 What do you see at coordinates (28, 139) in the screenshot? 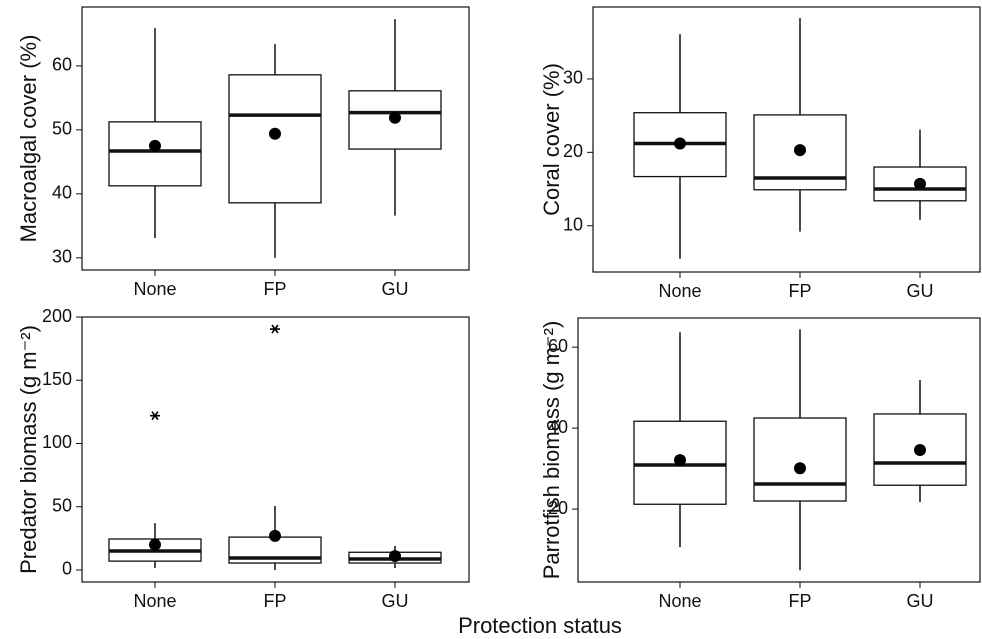
I see `y-axis-label: Macroalgal cover (%)` at bounding box center [28, 139].